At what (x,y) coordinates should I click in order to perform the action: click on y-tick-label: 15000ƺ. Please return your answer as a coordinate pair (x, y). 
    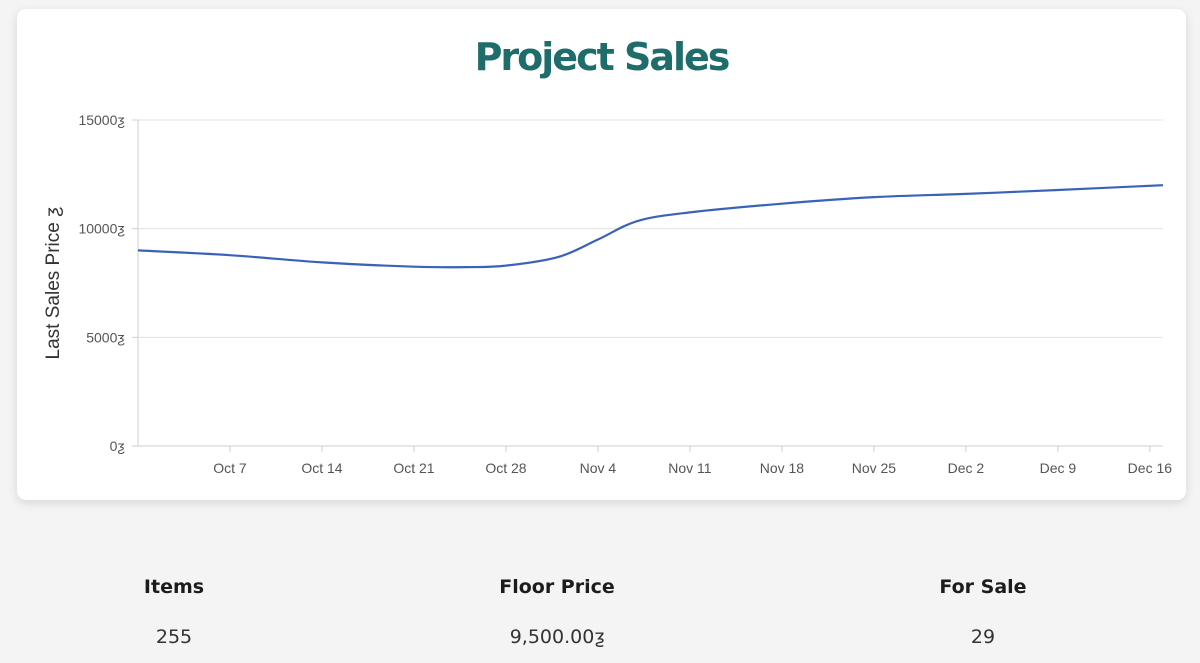
    Looking at the image, I should click on (101, 120).